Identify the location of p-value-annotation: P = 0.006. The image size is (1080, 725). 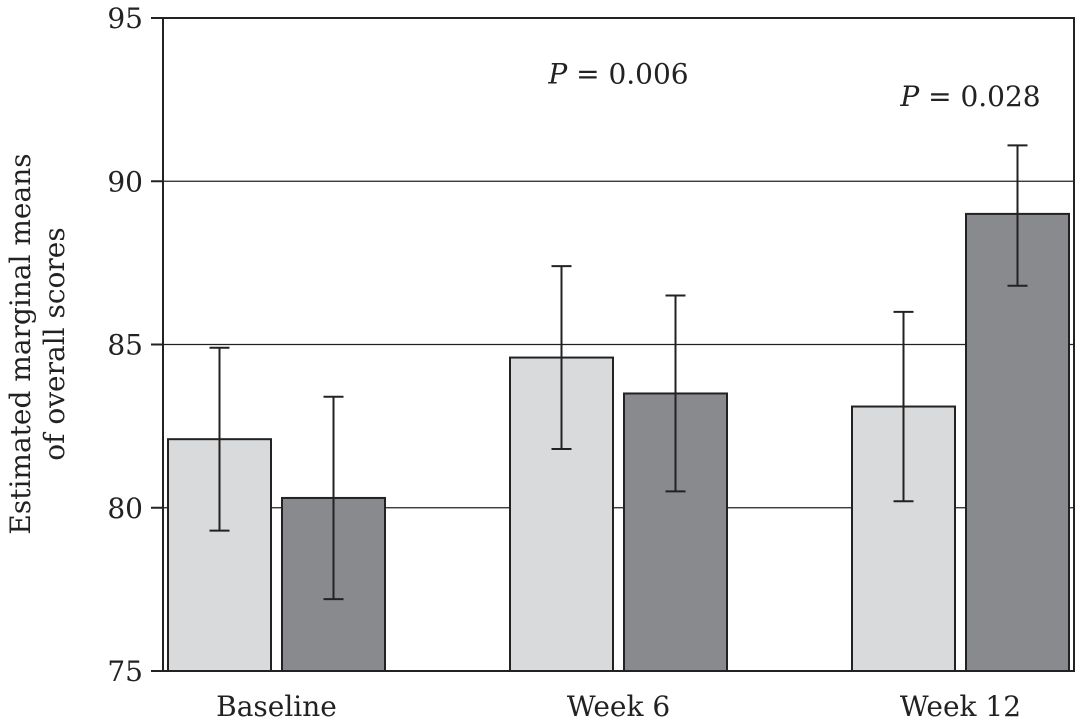
(617, 73).